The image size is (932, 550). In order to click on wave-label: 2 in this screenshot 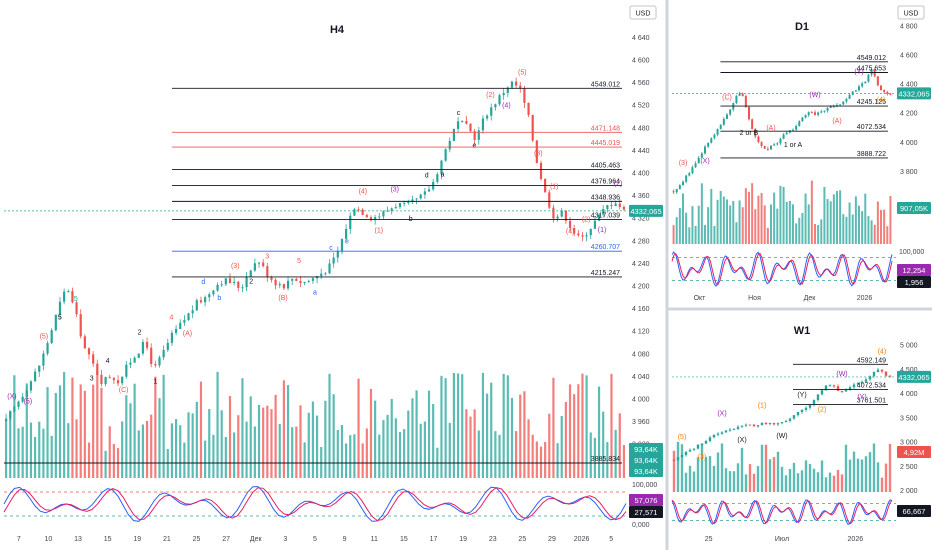, I will do `click(140, 333)`.